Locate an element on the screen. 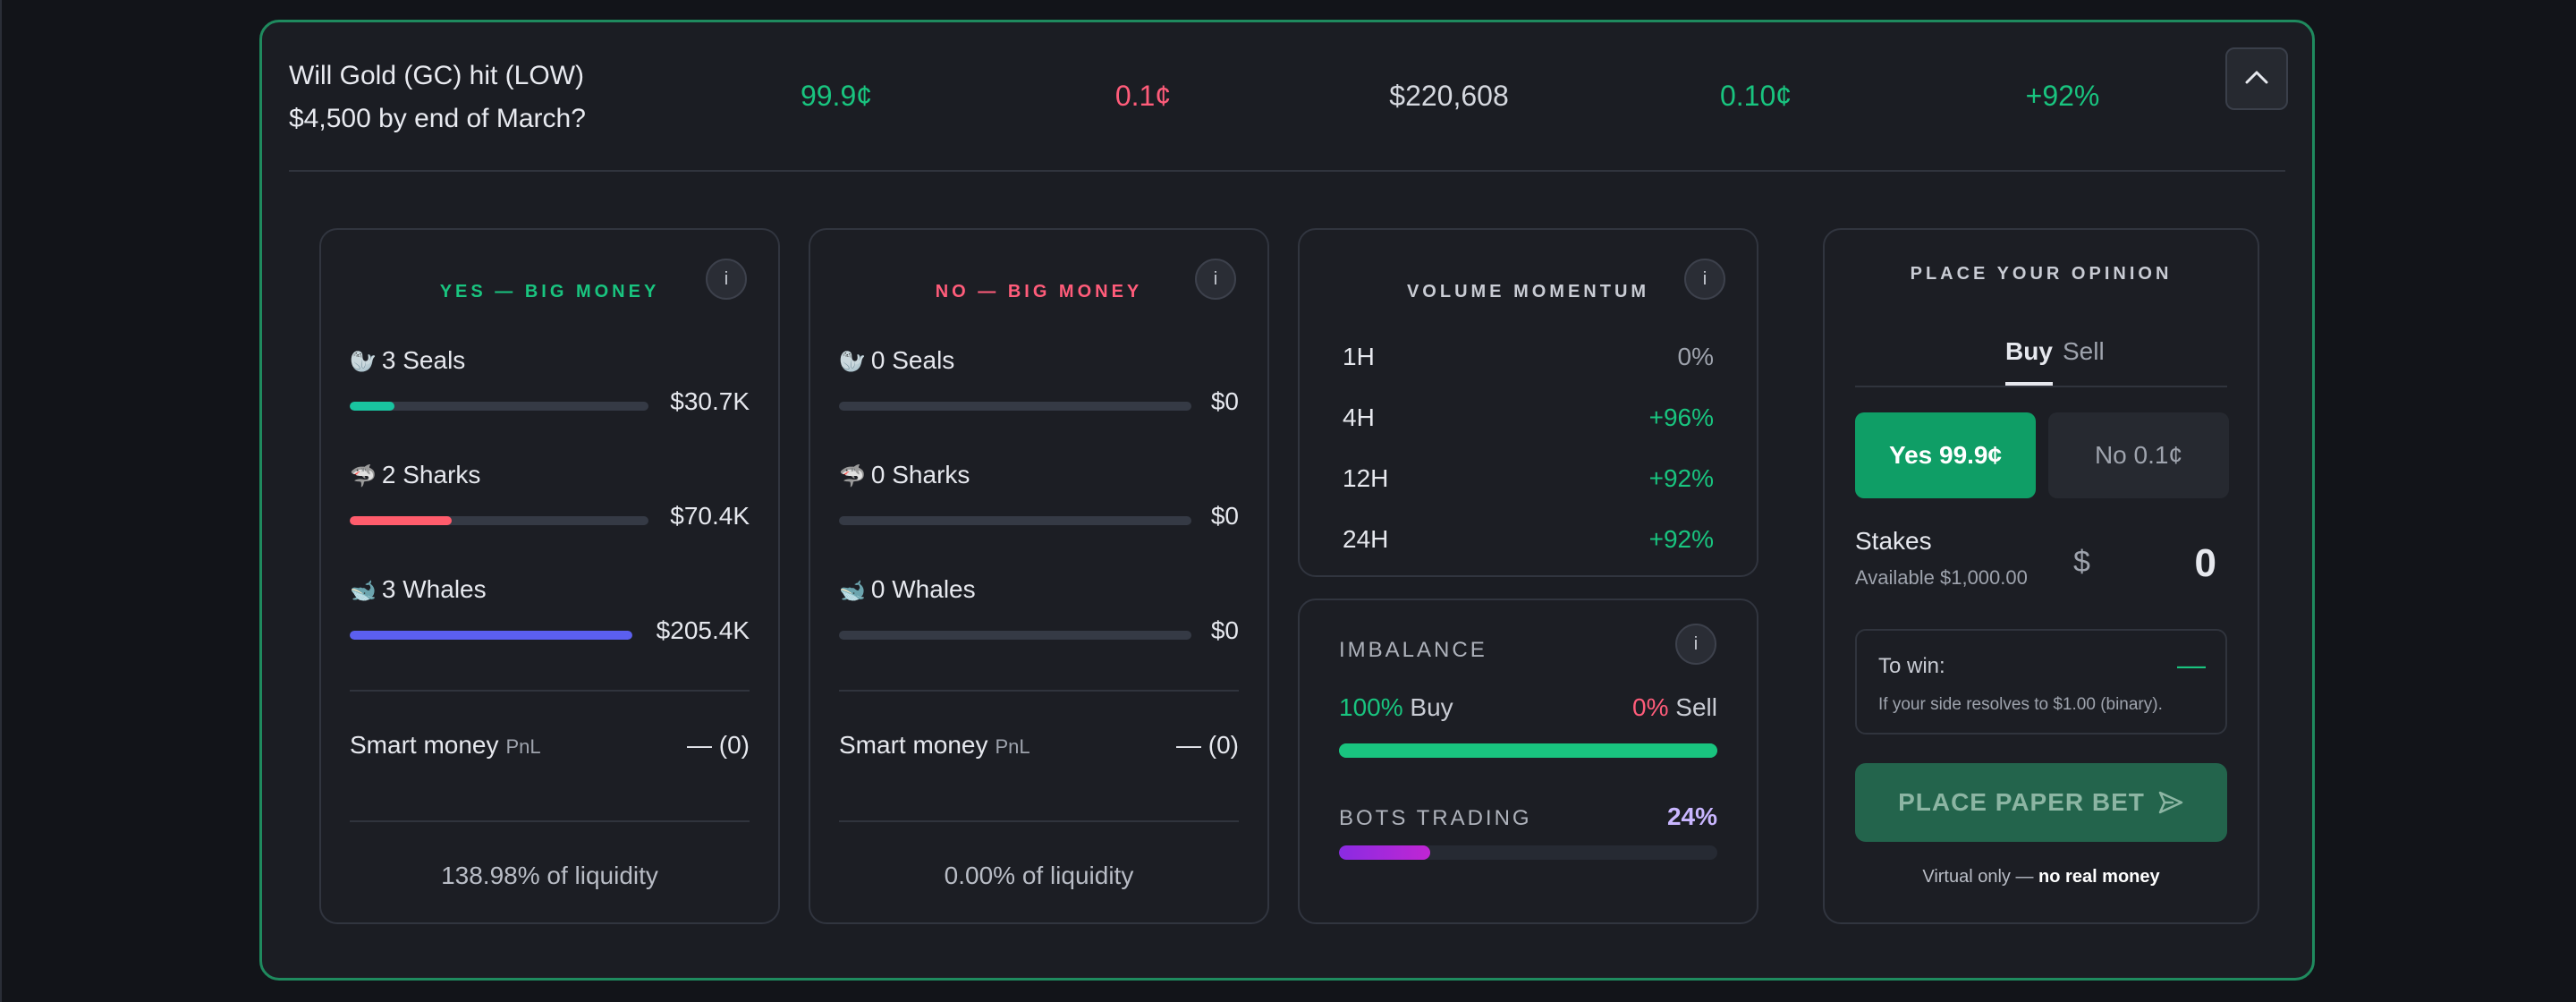 The width and height of the screenshot is (2576, 1002). liquidity-text: 138.98% of liquidity is located at coordinates (549, 876).